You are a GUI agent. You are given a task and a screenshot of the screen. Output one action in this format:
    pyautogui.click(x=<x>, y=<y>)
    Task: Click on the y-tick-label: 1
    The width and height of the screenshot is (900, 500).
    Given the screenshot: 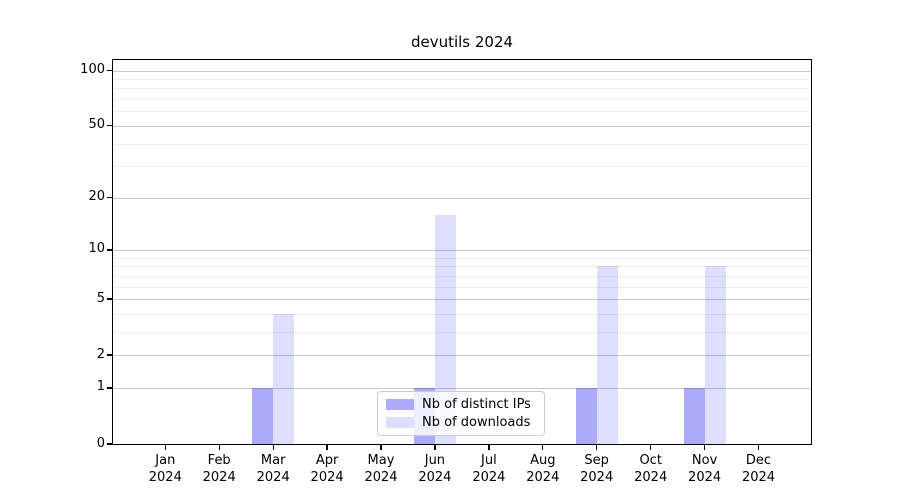 What is the action you would take?
    pyautogui.click(x=100, y=387)
    